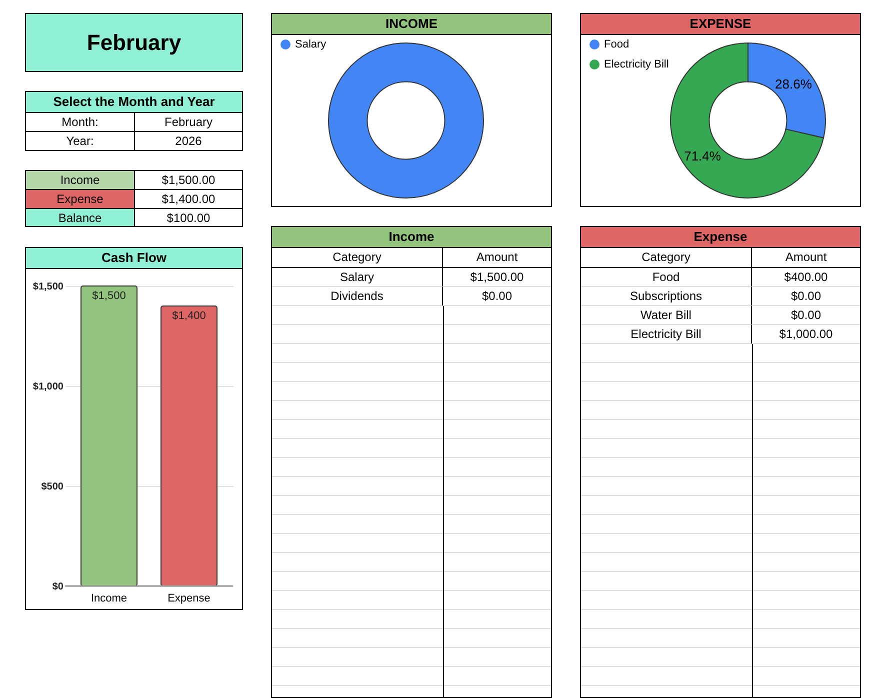  Describe the element at coordinates (48, 387) in the screenshot. I see `y-tick-label: $1,000` at that location.